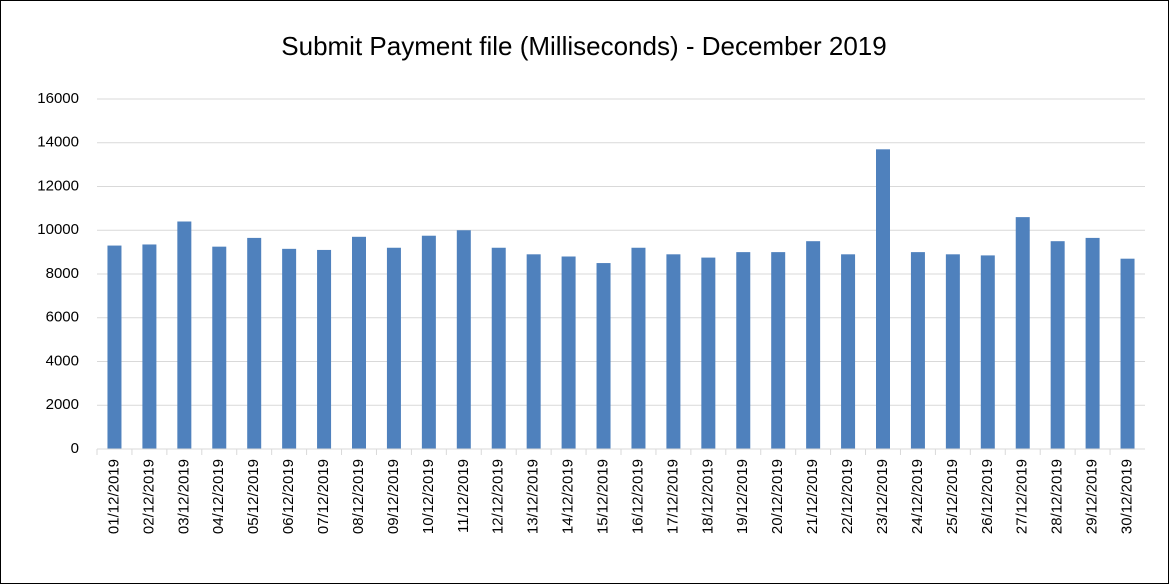  I want to click on y-tick-label: 8000, so click(62, 273).